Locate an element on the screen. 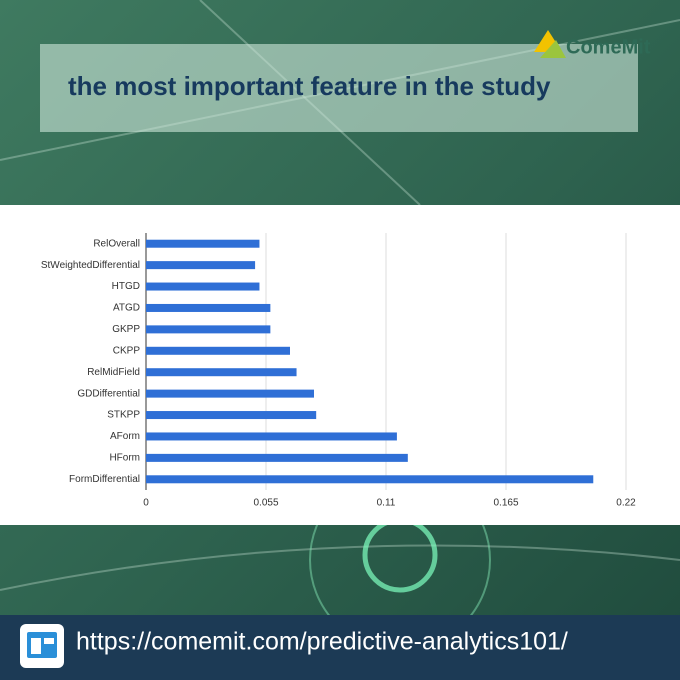  logo: ComeMit is located at coordinates (592, 44).